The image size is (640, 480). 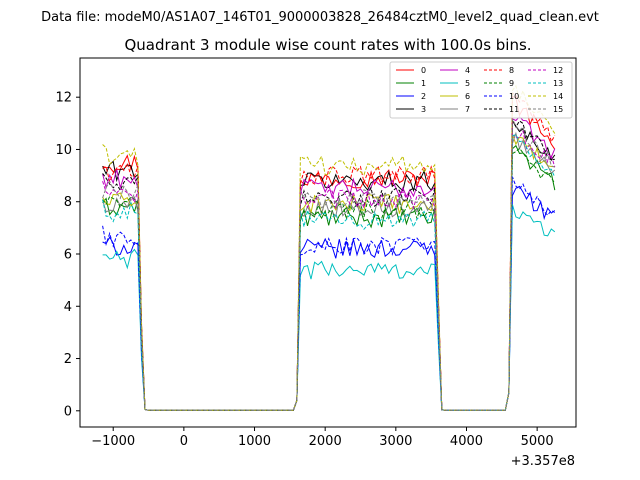 What do you see at coordinates (423, 96) in the screenshot?
I see `legend-label-2: 2` at bounding box center [423, 96].